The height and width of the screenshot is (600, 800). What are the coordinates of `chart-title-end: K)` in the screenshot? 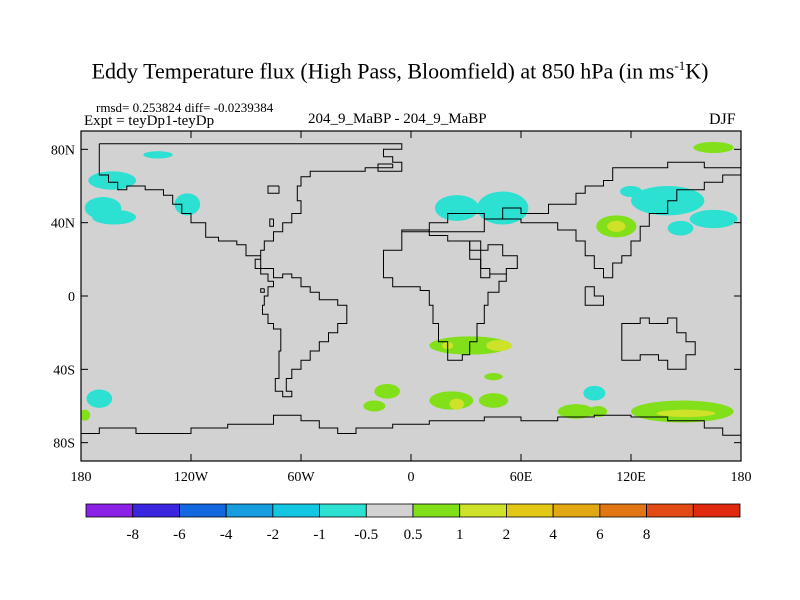 It's located at (697, 71).